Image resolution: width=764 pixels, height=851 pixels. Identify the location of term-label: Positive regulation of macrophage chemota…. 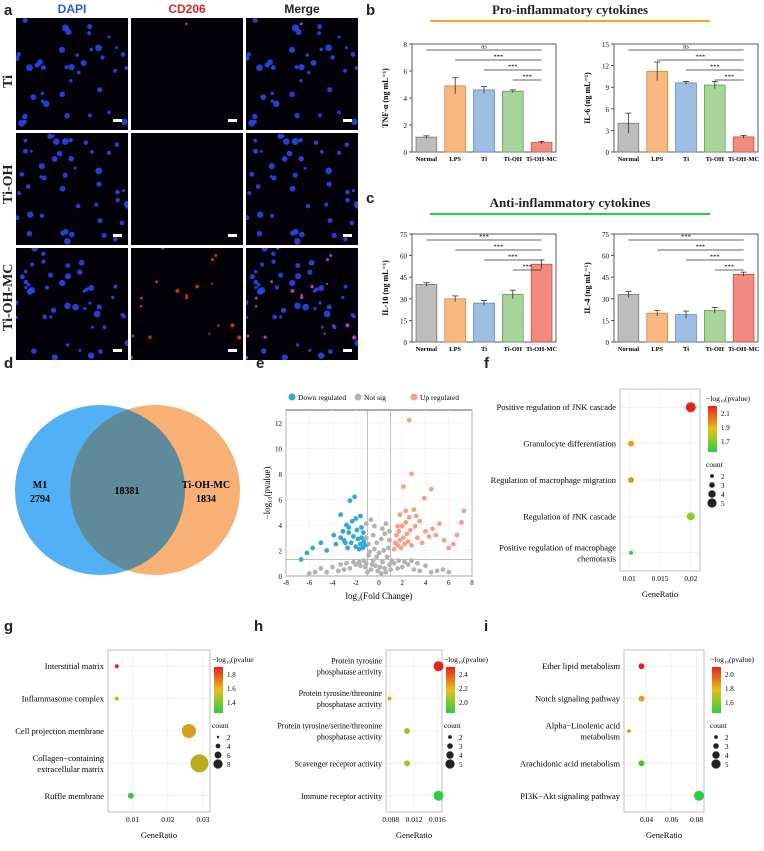
(557, 552).